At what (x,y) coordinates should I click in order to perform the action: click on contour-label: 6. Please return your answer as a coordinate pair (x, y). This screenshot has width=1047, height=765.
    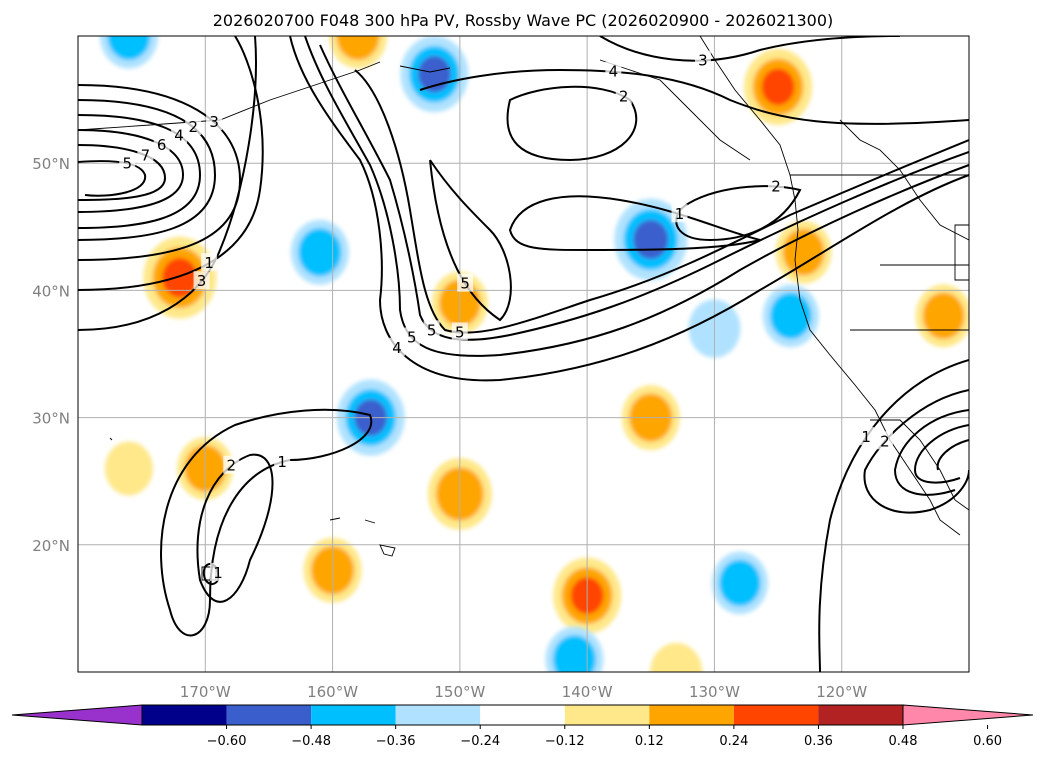
    Looking at the image, I should click on (162, 145).